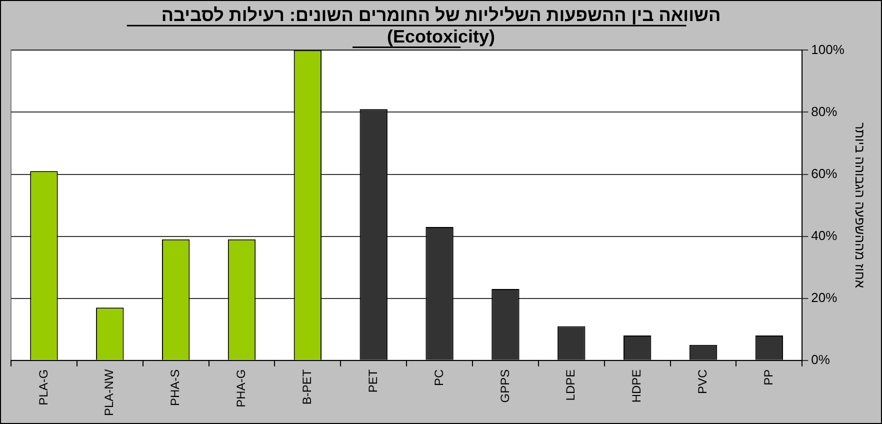 The image size is (882, 424). What do you see at coordinates (307, 386) in the screenshot?
I see `x-tick-label: B-PET` at bounding box center [307, 386].